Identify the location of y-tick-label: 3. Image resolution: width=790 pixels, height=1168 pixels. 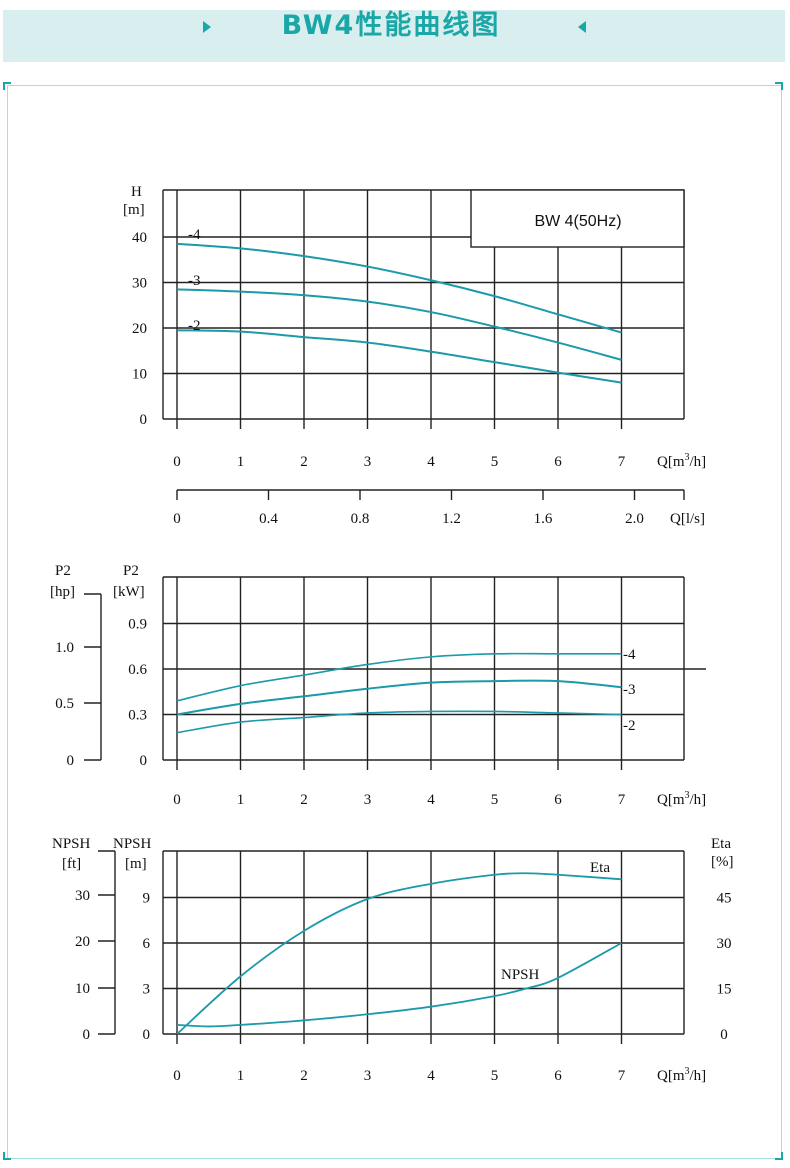
(147, 990).